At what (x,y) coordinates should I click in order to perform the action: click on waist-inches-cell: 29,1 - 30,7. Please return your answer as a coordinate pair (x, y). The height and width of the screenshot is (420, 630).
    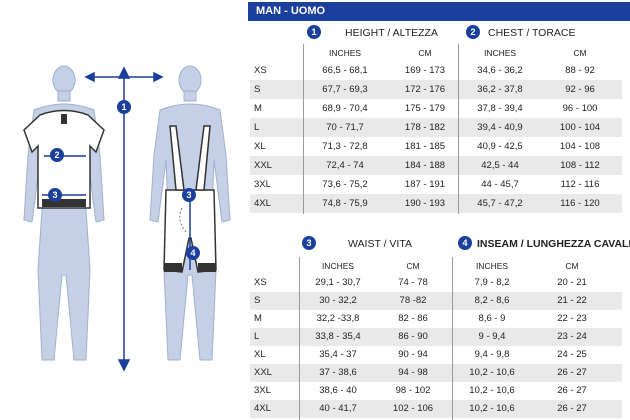
    Looking at the image, I should click on (338, 282).